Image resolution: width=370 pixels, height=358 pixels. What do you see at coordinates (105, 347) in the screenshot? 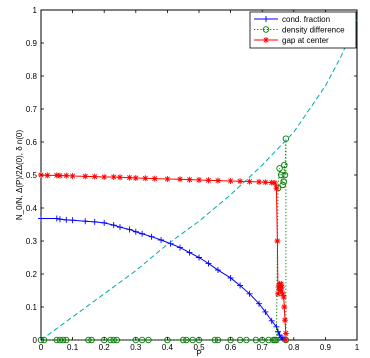
I see `x-tick-label: 0.2` at bounding box center [105, 347].